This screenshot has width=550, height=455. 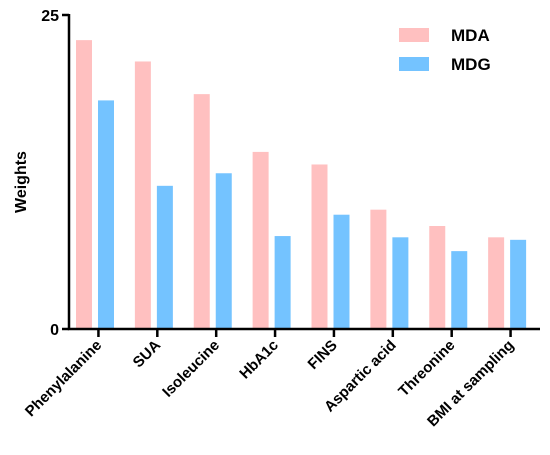 What do you see at coordinates (106, 215) in the screenshot?
I see `bar-mdg-phenylalanine` at bounding box center [106, 215].